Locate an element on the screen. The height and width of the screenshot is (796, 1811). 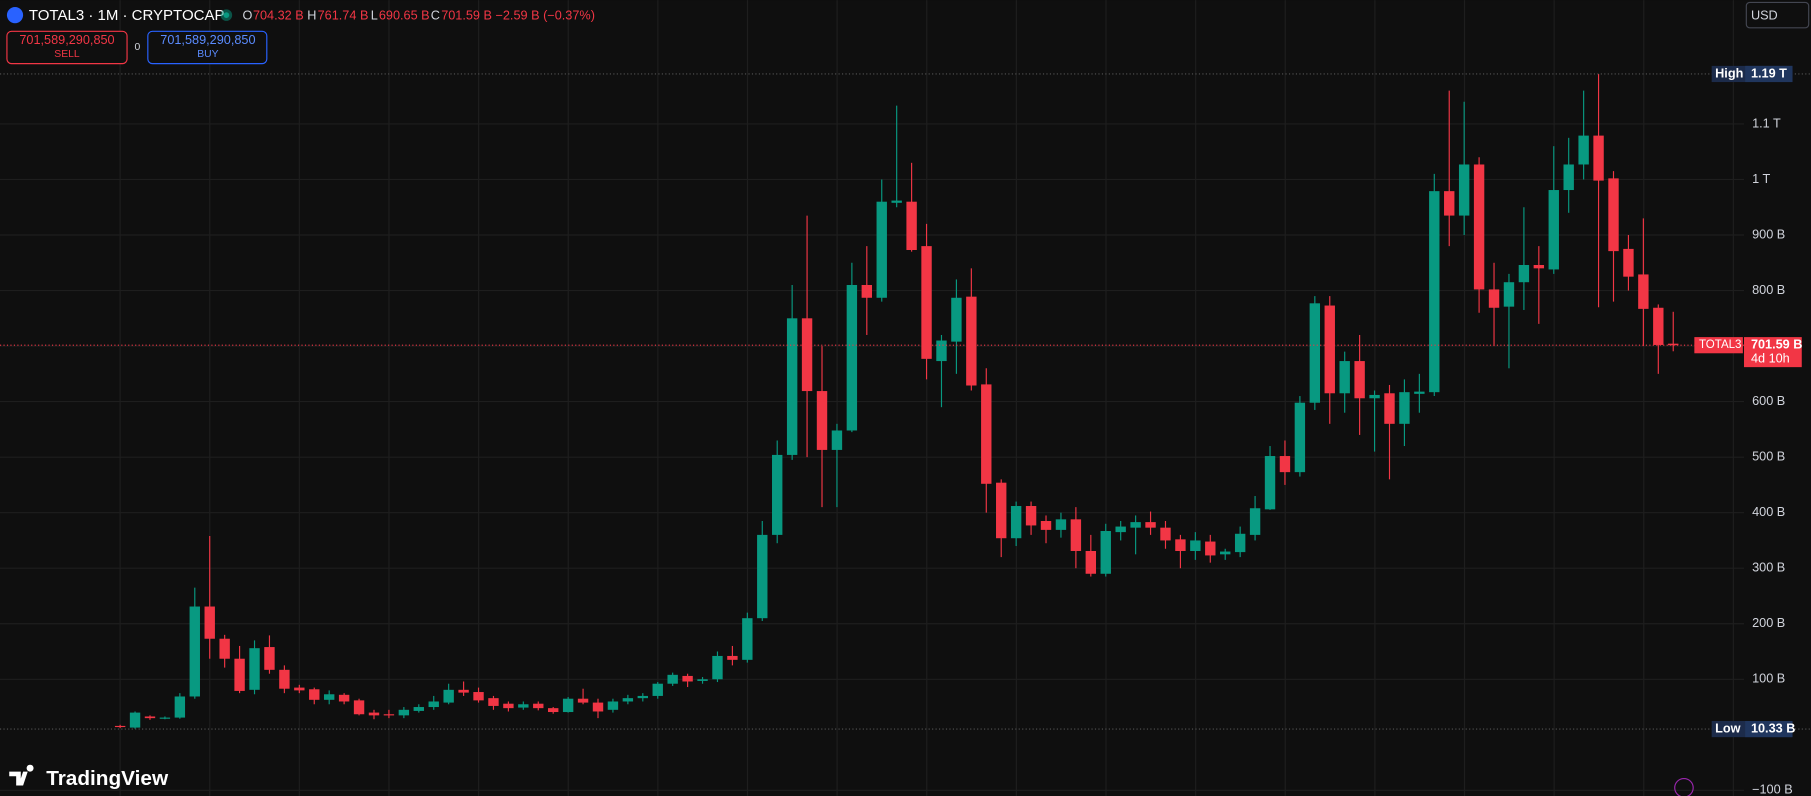
y-tick-label: 800 B is located at coordinates (1768, 290).